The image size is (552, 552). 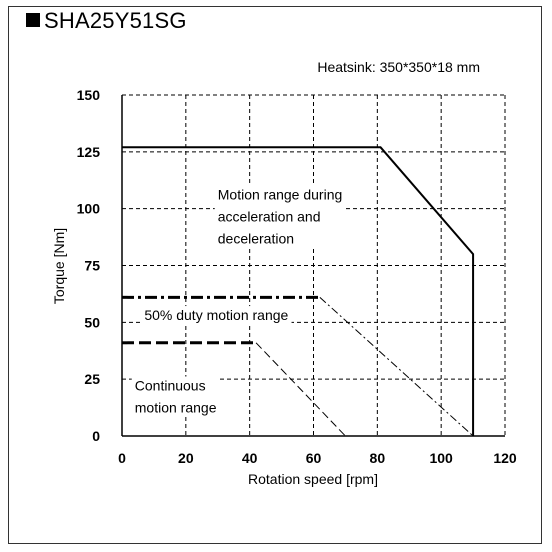 I want to click on chart-title-text: SHA25Y51SG, so click(x=115, y=20).